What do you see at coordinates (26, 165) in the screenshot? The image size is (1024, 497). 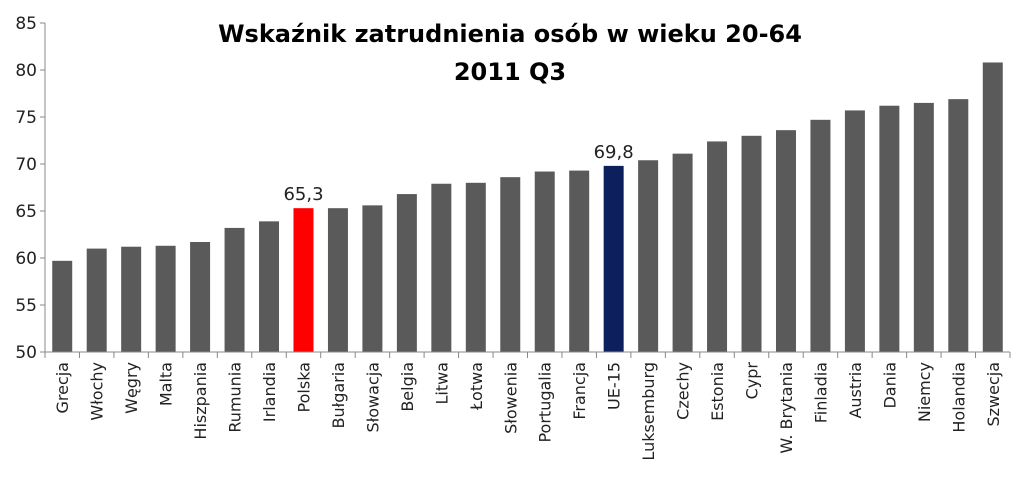 I see `y-tick-label: 70` at bounding box center [26, 165].